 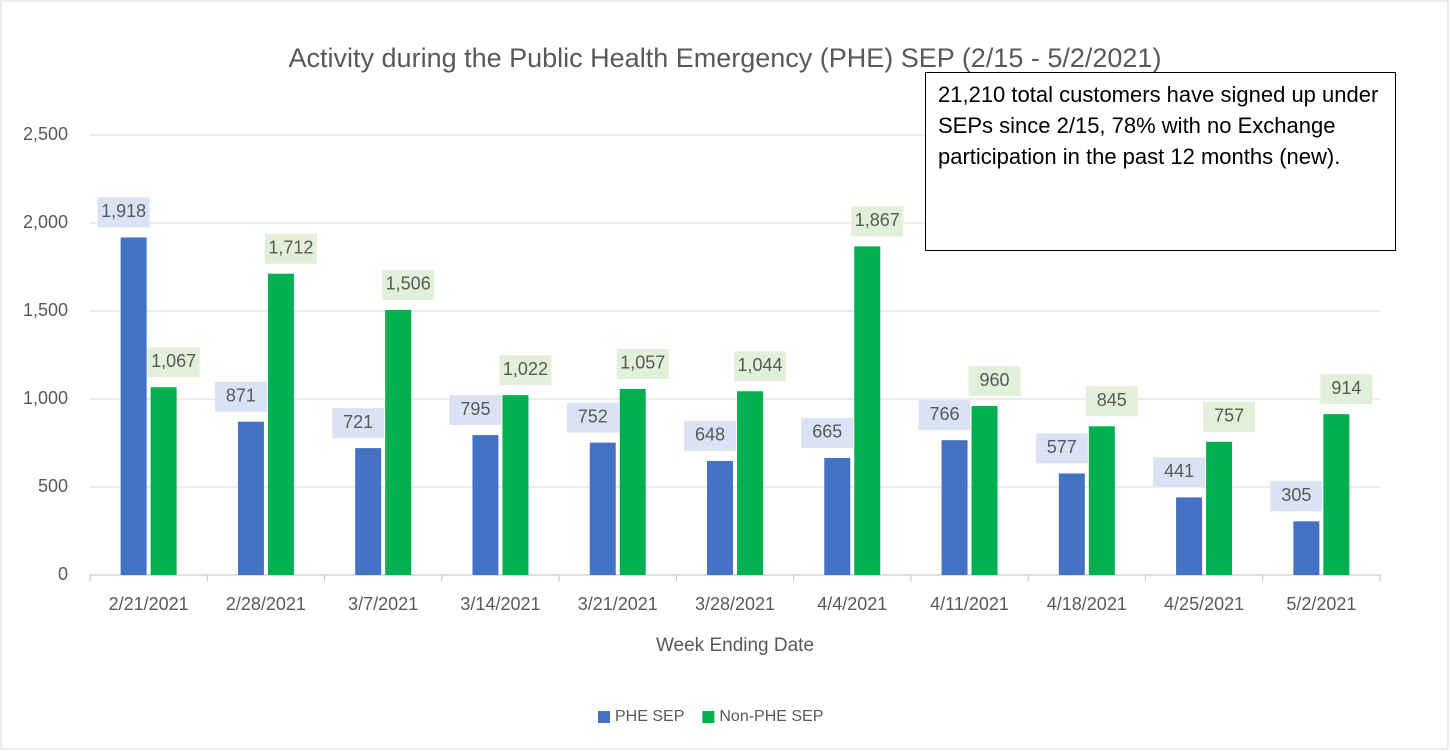 I want to click on data-label: 752, so click(x=593, y=416).